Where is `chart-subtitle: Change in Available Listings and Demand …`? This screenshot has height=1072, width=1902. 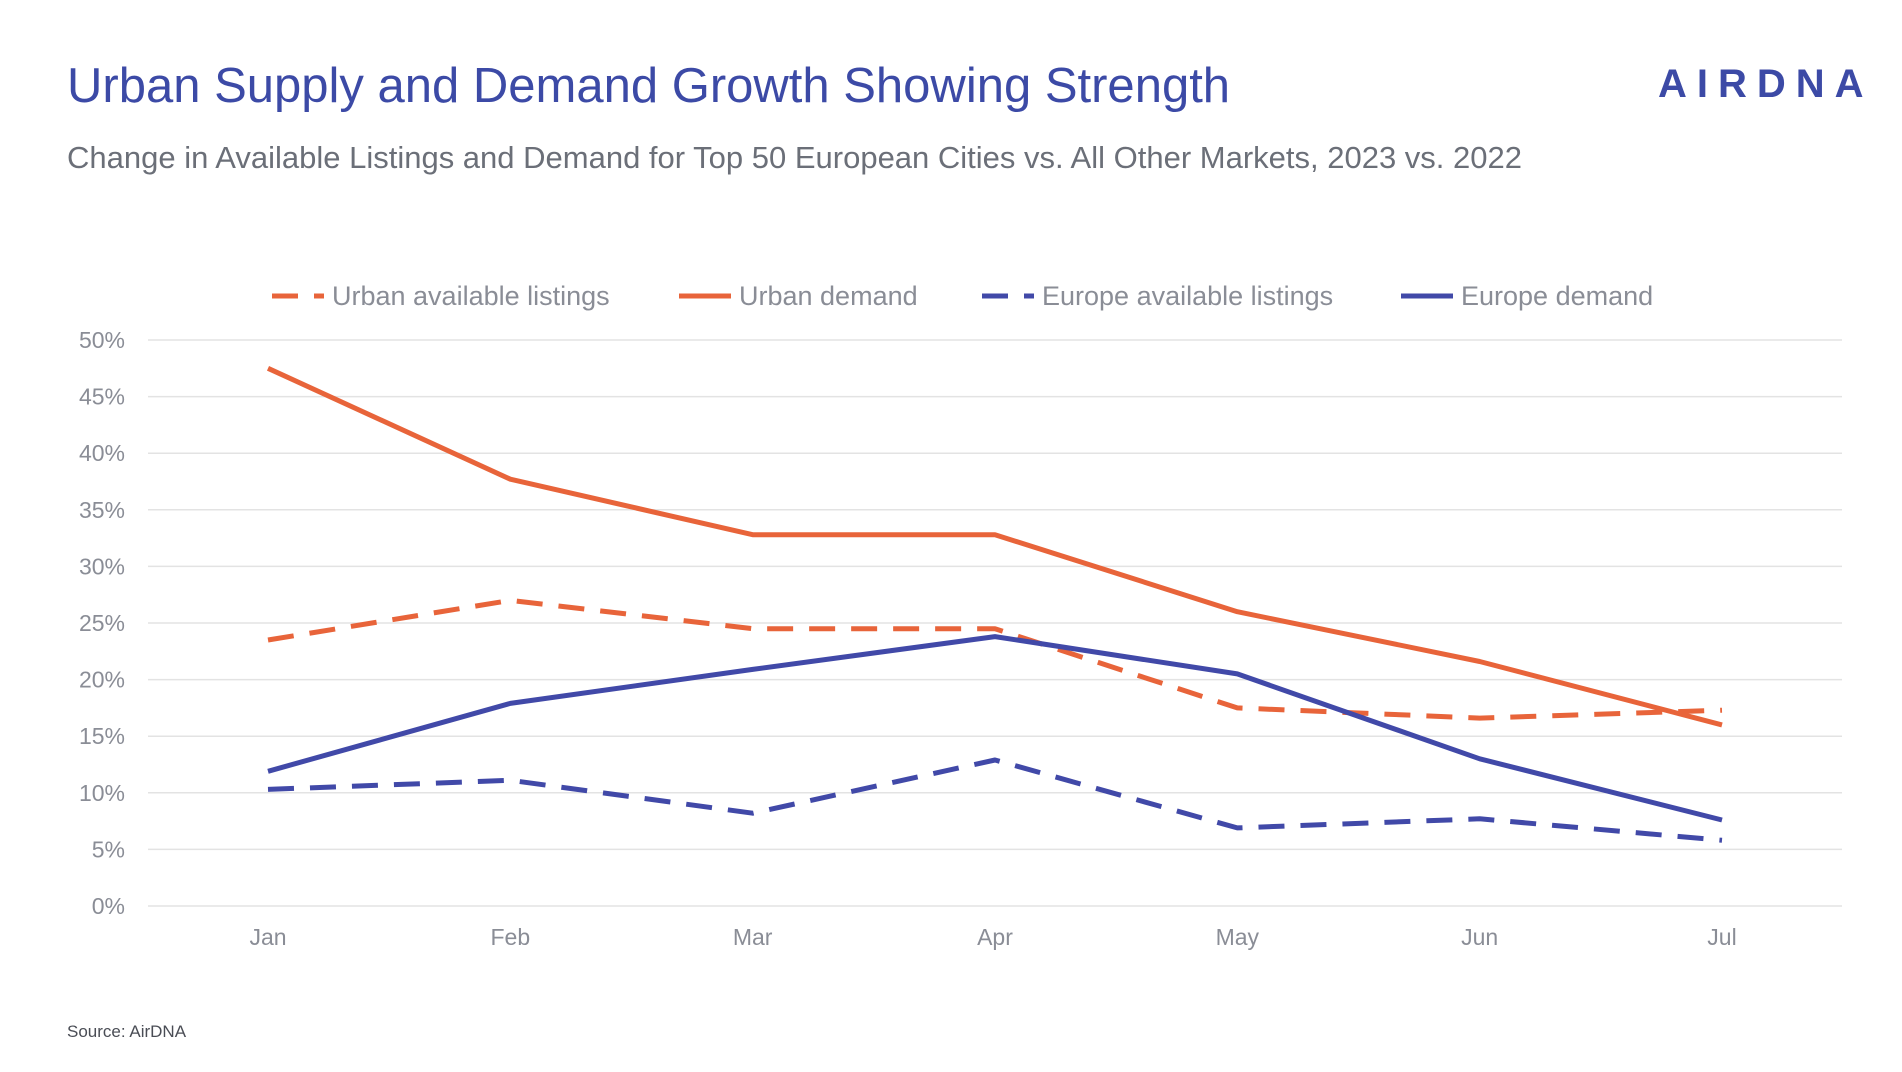
chart-subtitle: Change in Available Listings and Demand … is located at coordinates (794, 157).